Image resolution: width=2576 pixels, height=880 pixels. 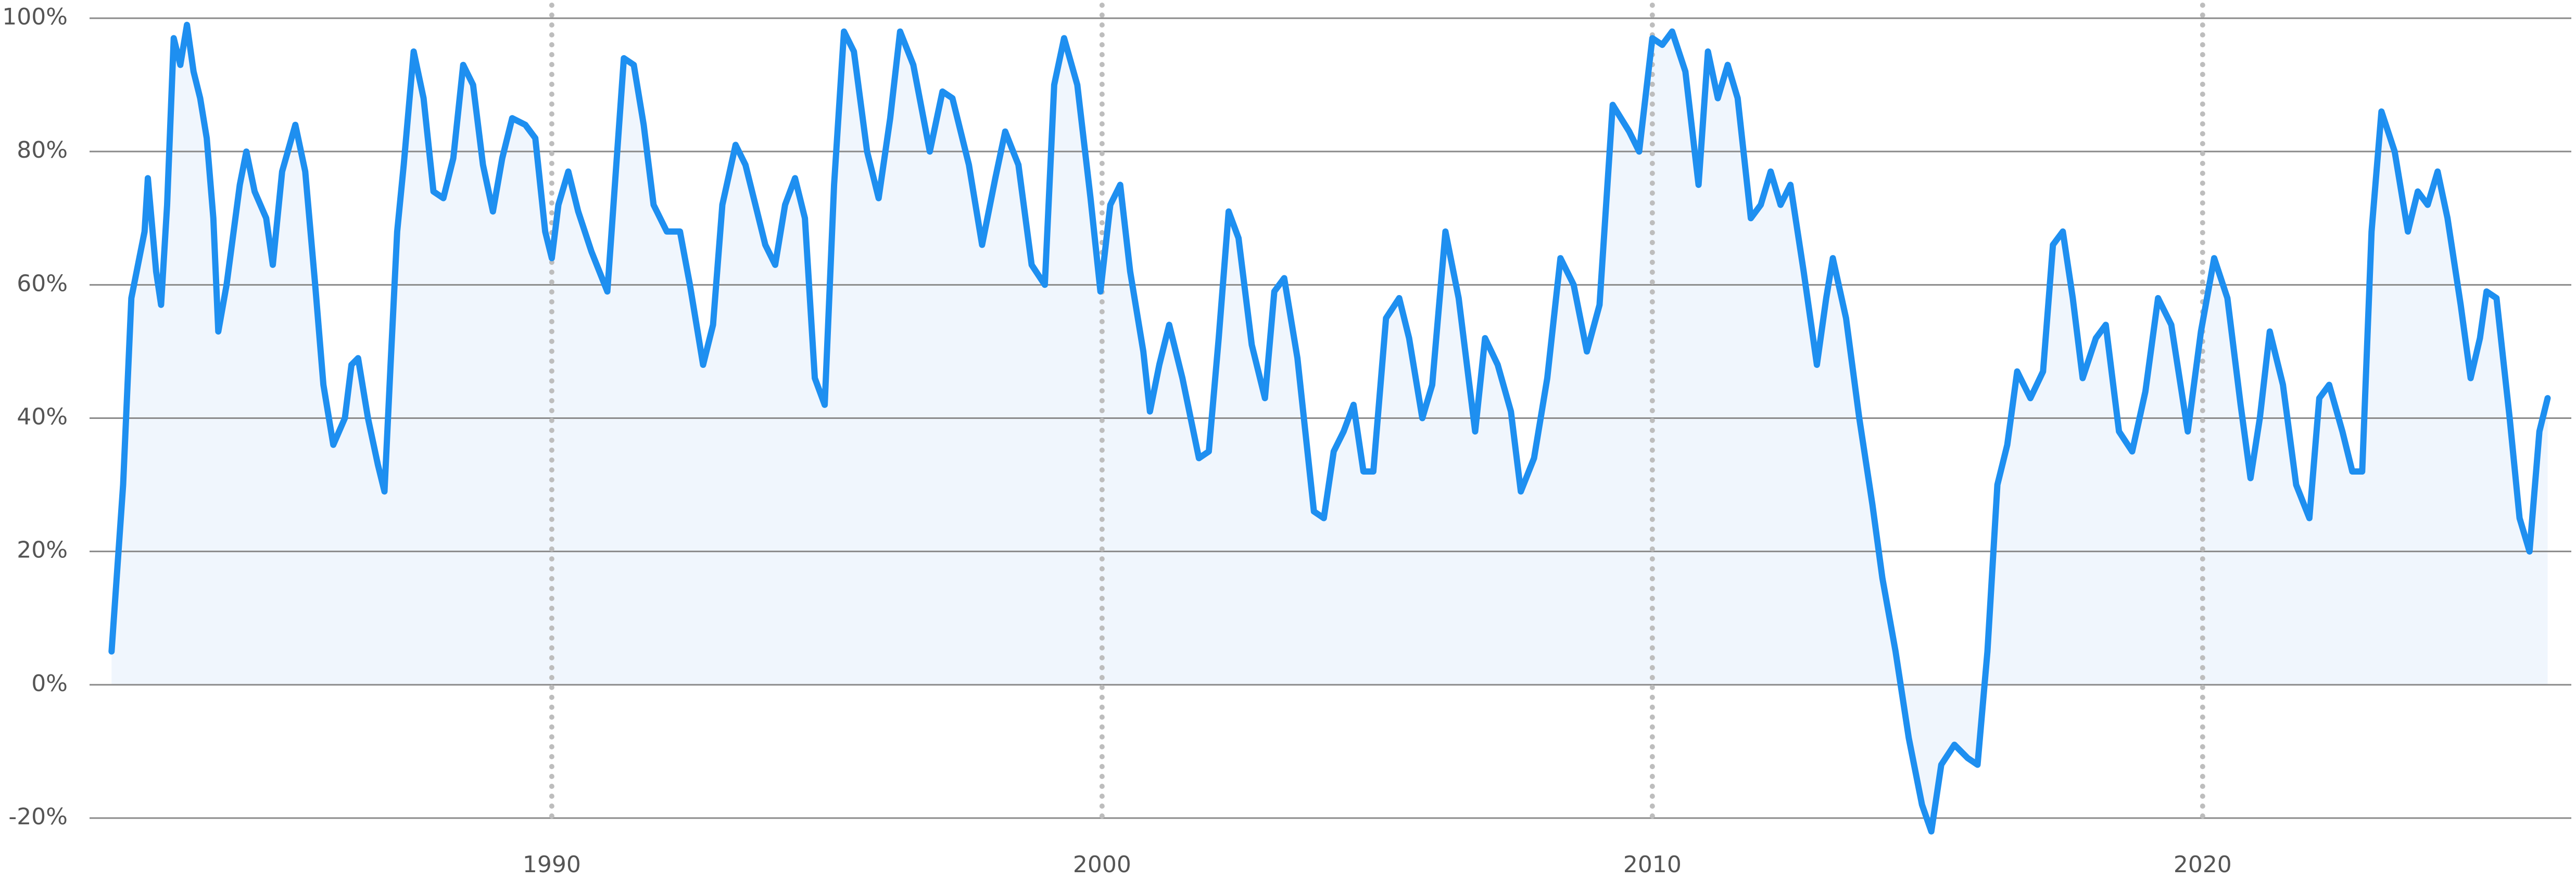 I want to click on y-tick-label: 100%, so click(x=35, y=17).